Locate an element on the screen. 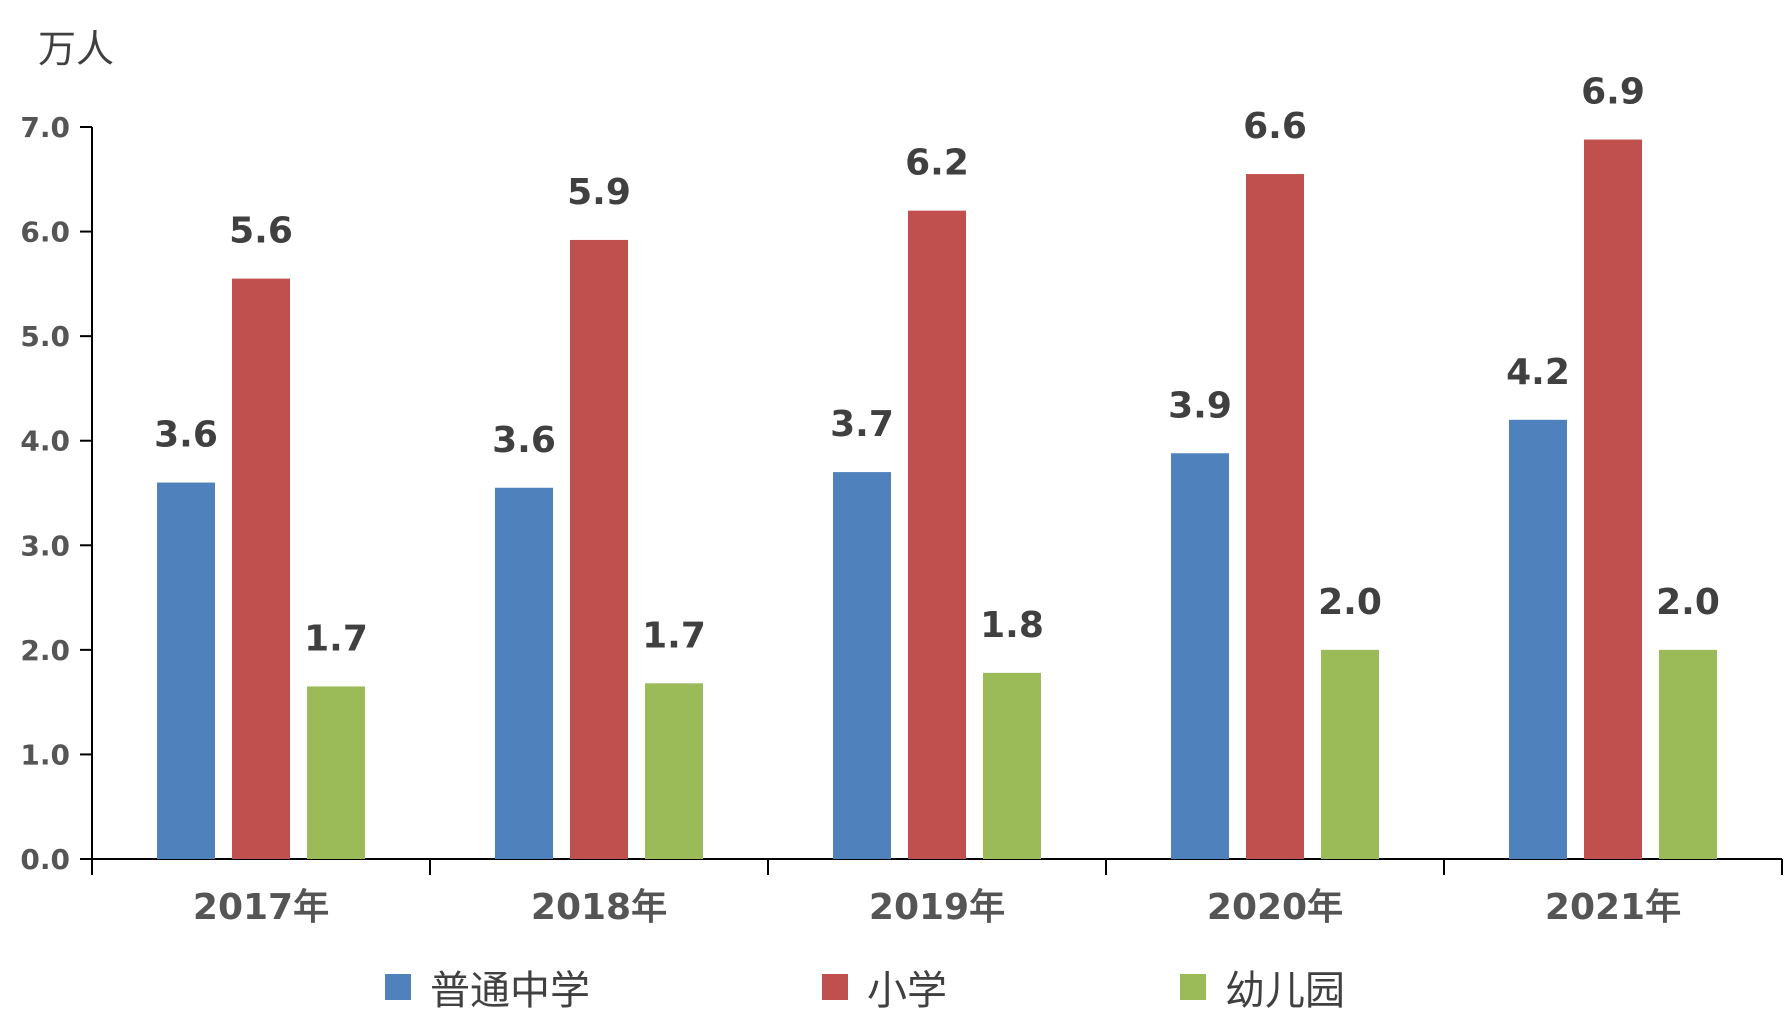 Image resolution: width=1788 pixels, height=1033 pixels. y-tick-label: 1.0 is located at coordinates (45, 754).